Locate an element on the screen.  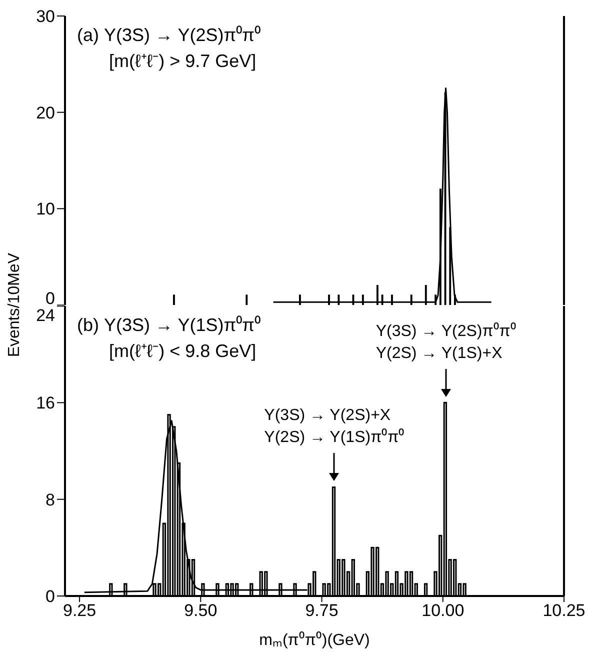
annotation: [m(ℓ⁺ℓ⁻) < 9.8 GeV] is located at coordinates (183, 351).